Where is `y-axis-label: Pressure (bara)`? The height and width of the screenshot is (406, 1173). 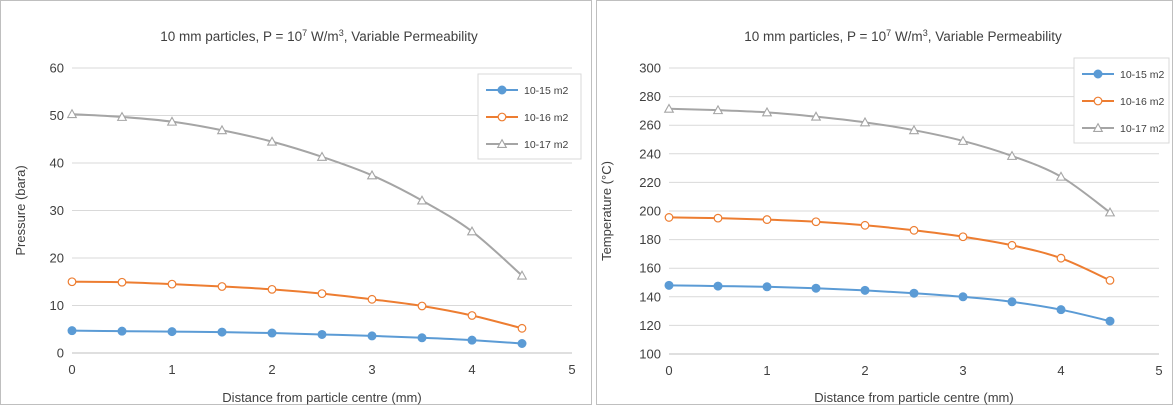 y-axis-label: Pressure (bara) is located at coordinates (20, 210).